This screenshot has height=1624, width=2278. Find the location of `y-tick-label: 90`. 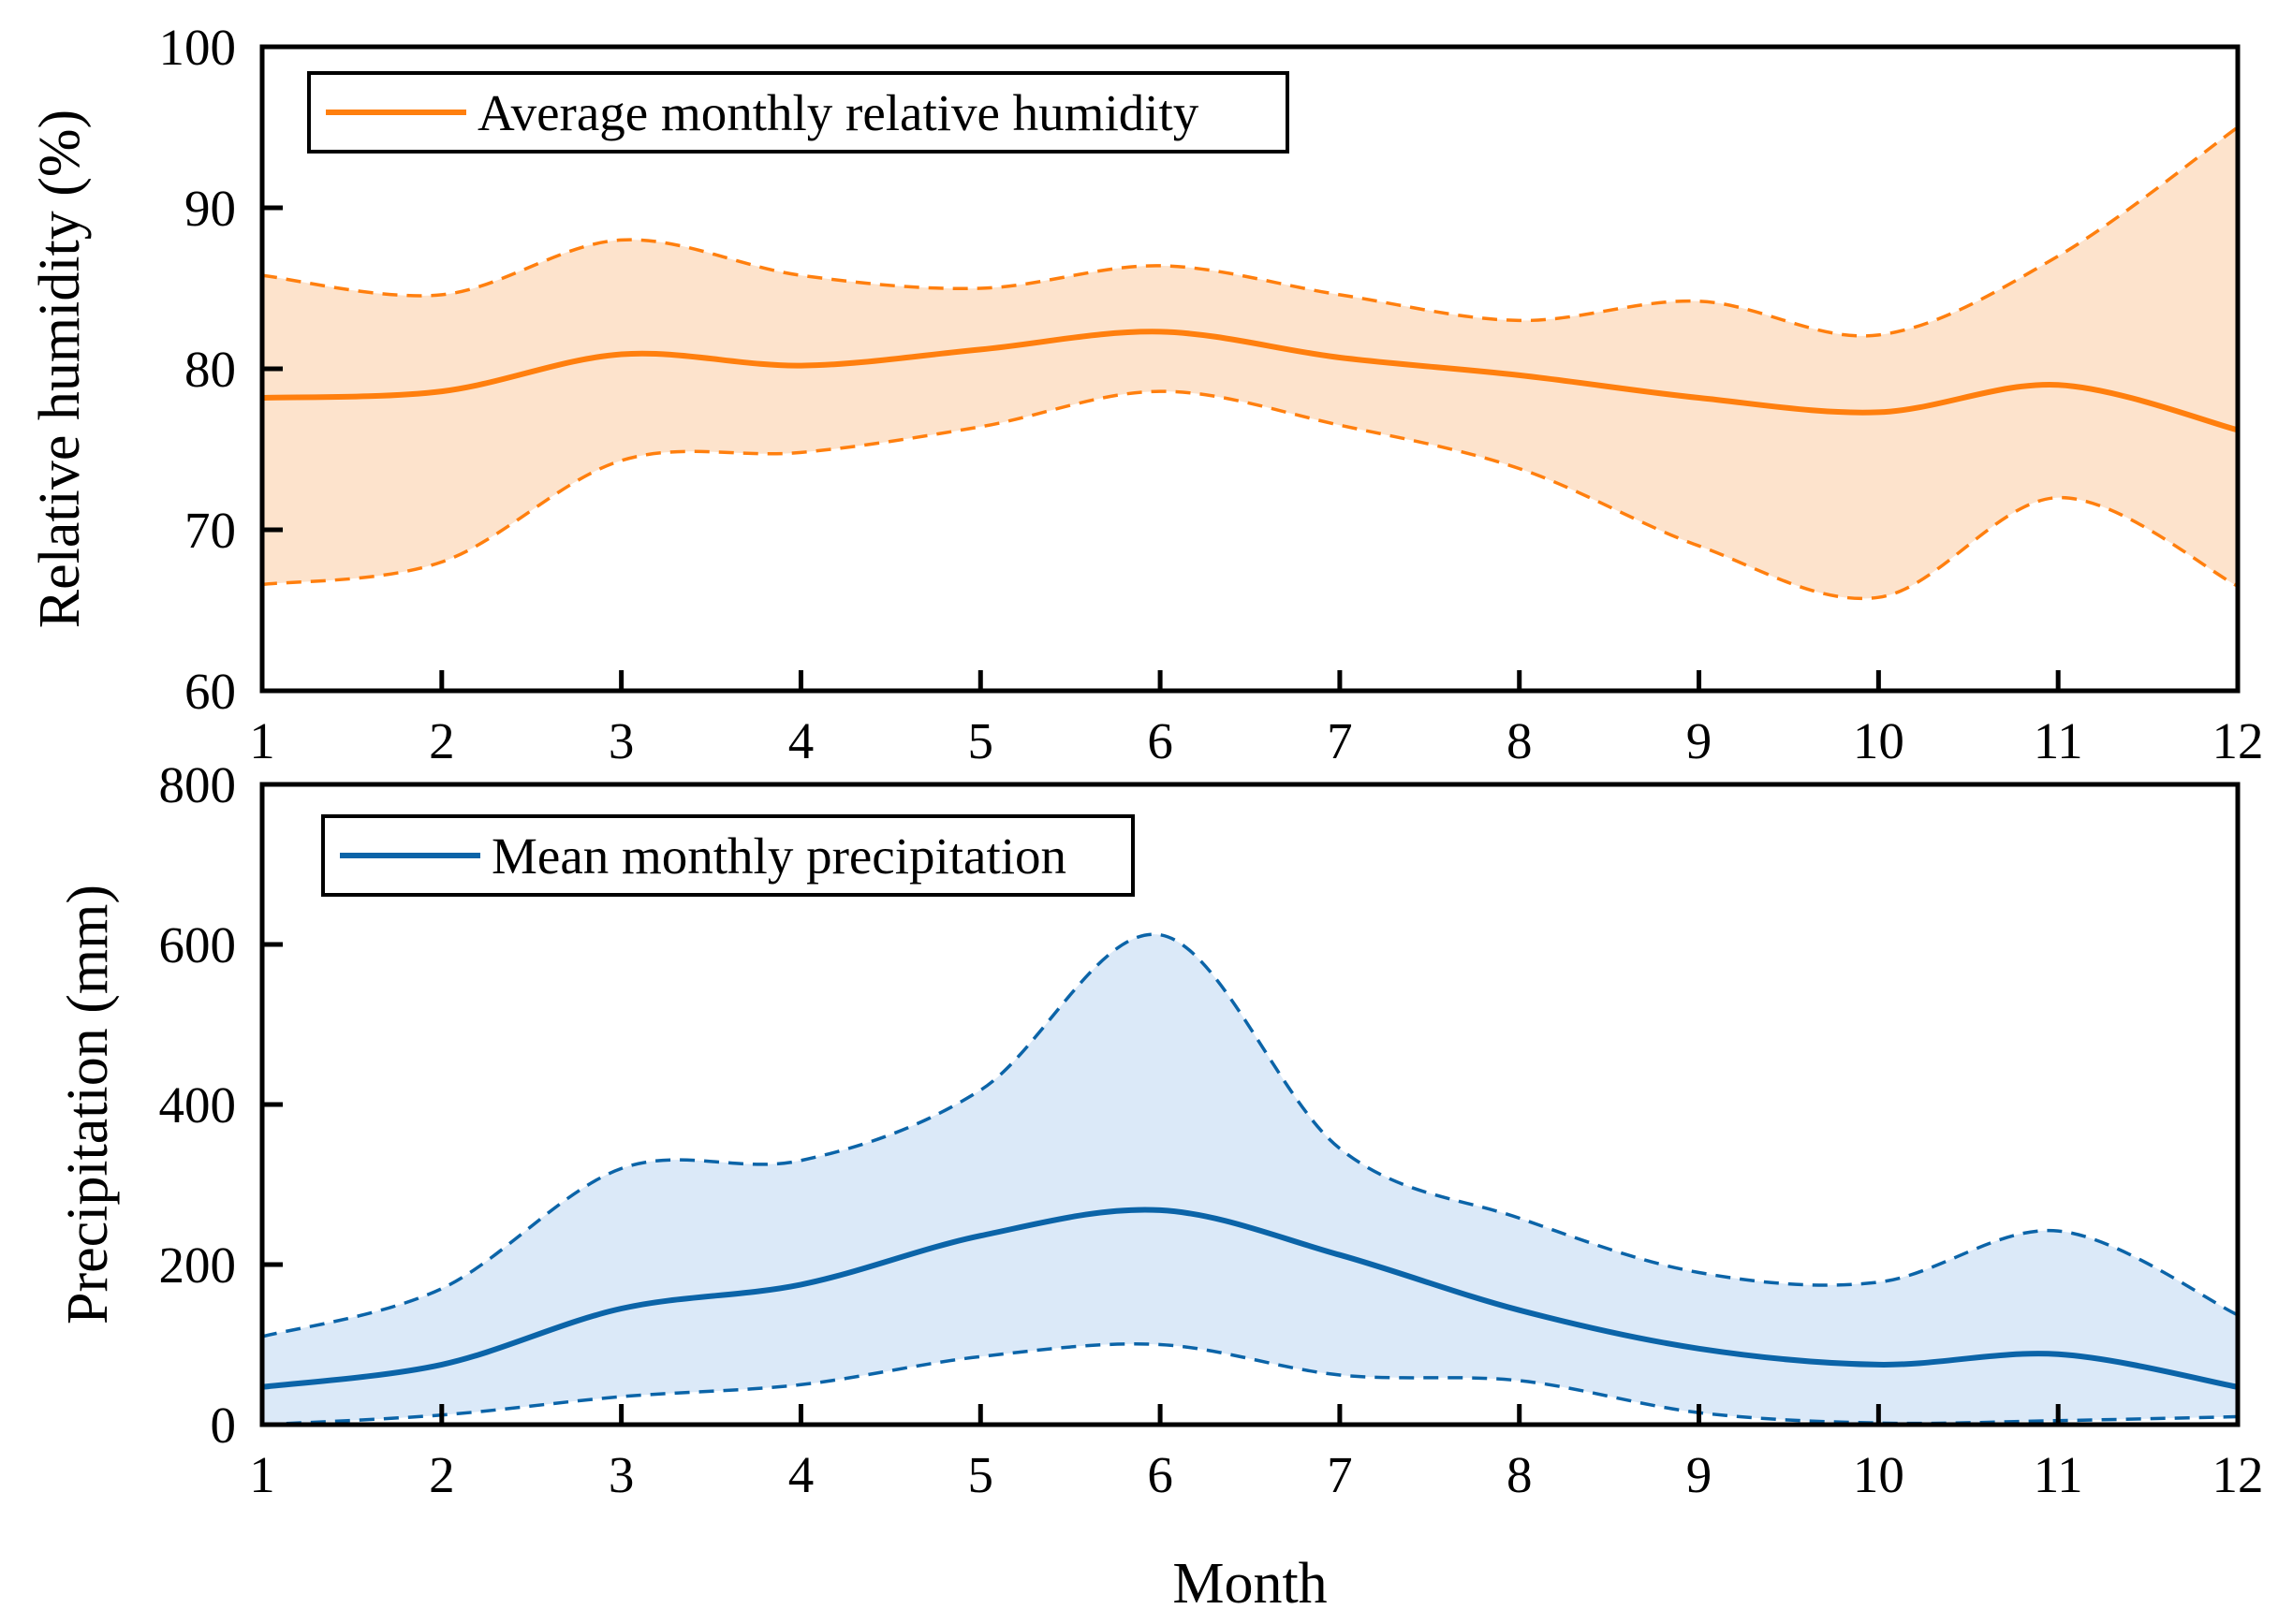

y-tick-label: 90 is located at coordinates (210, 208).